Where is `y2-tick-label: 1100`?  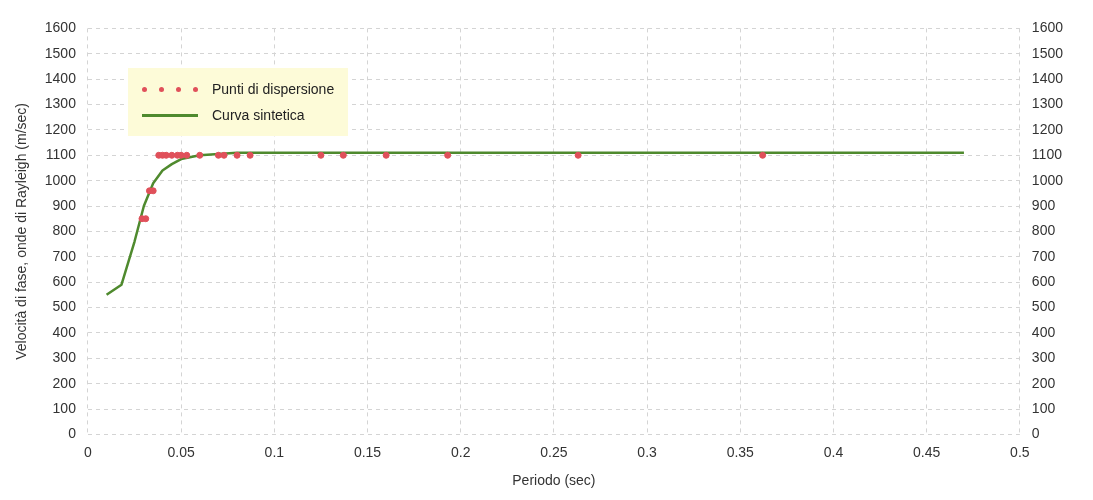 y2-tick-label: 1100 is located at coordinates (1047, 154).